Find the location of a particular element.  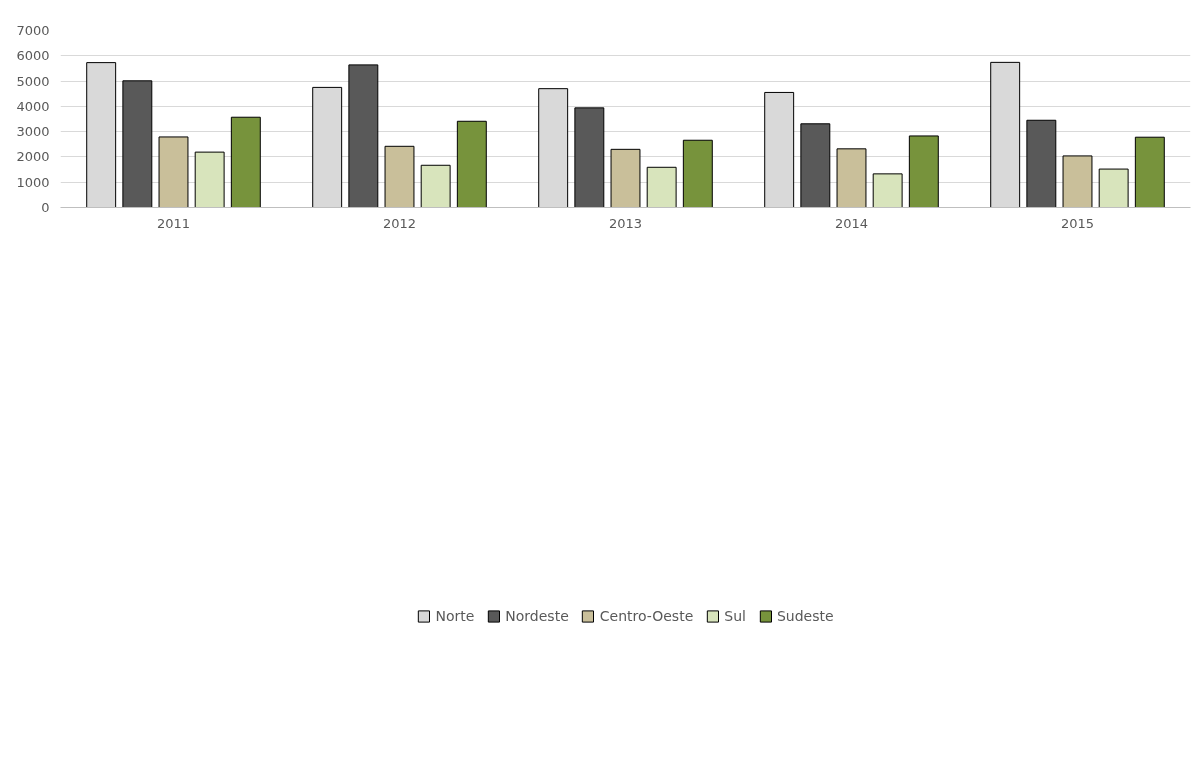

legend-label: Norte is located at coordinates (455, 616).